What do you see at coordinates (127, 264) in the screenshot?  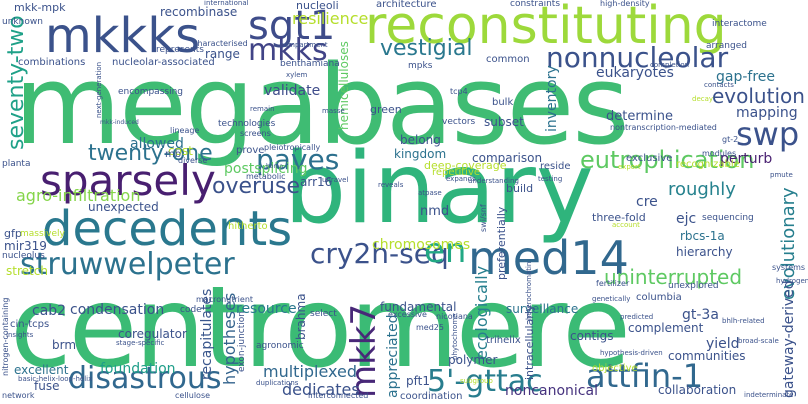 I see `word-struwwelpeter: struwwelpeter` at bounding box center [127, 264].